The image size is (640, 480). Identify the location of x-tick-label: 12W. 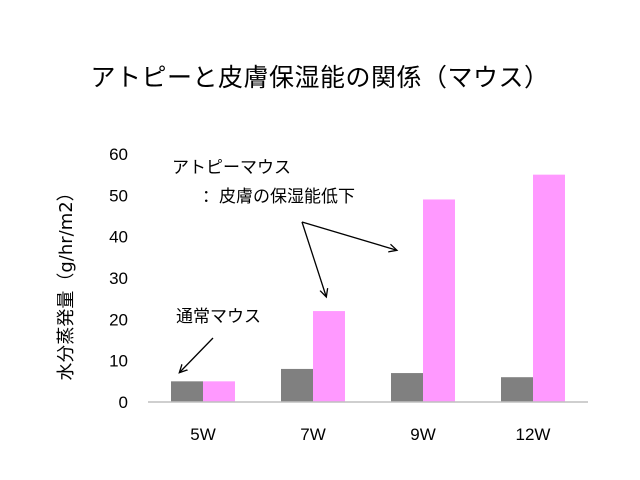
(533, 434).